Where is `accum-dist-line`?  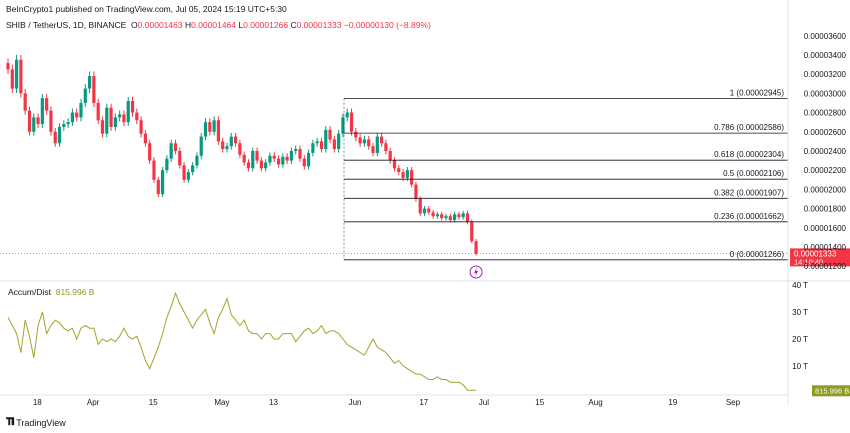
accum-dist-line is located at coordinates (242, 341).